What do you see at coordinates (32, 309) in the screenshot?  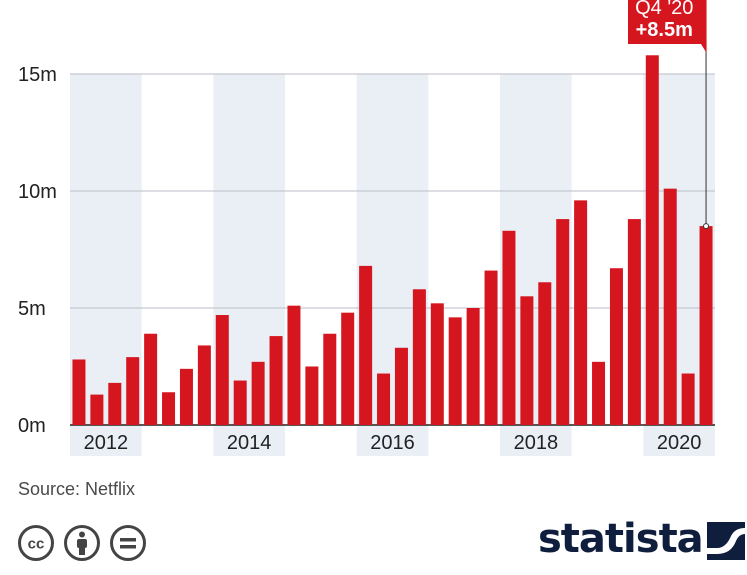 I see `y-tick-label: 5m` at bounding box center [32, 309].